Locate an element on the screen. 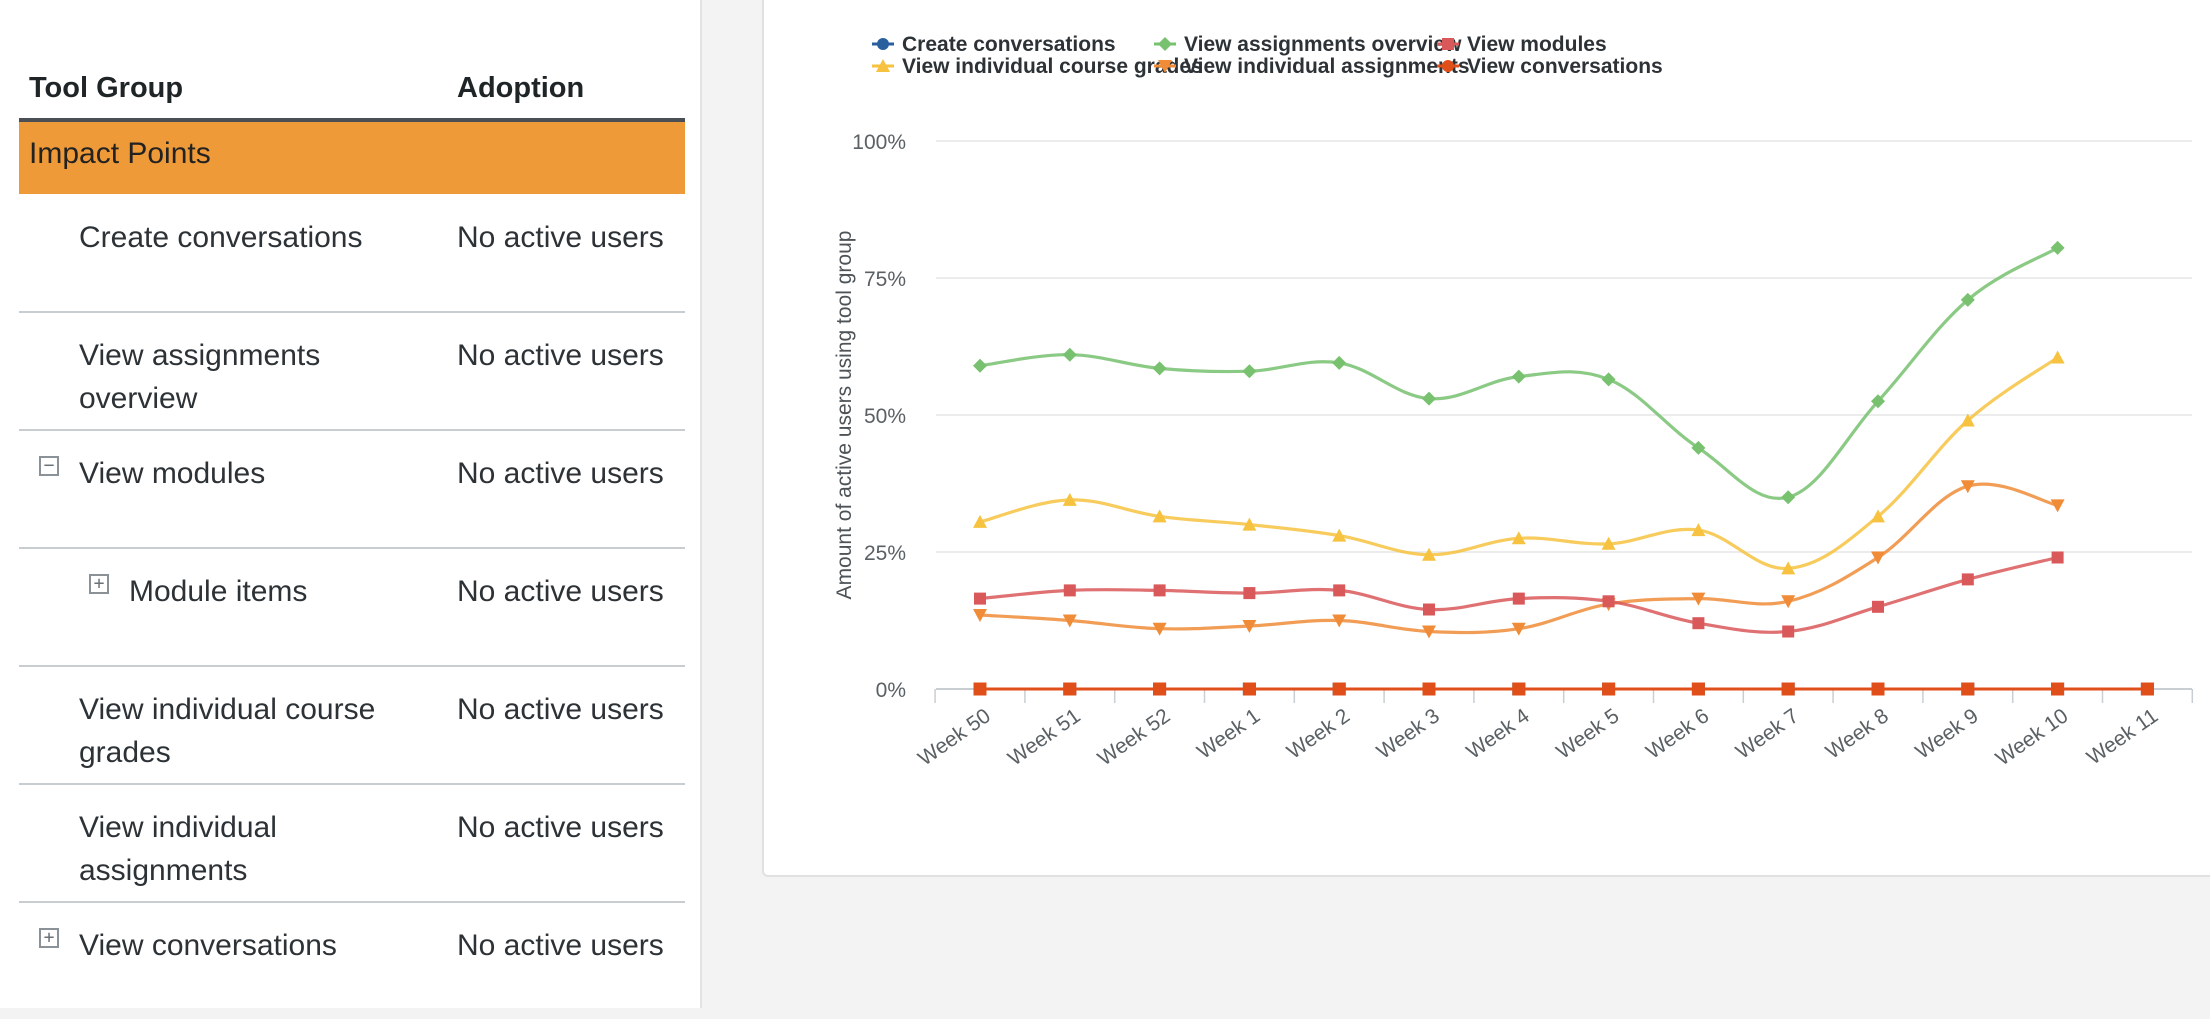 The image size is (2210, 1019). x-tick-label: Week 4 is located at coordinates (1497, 734).